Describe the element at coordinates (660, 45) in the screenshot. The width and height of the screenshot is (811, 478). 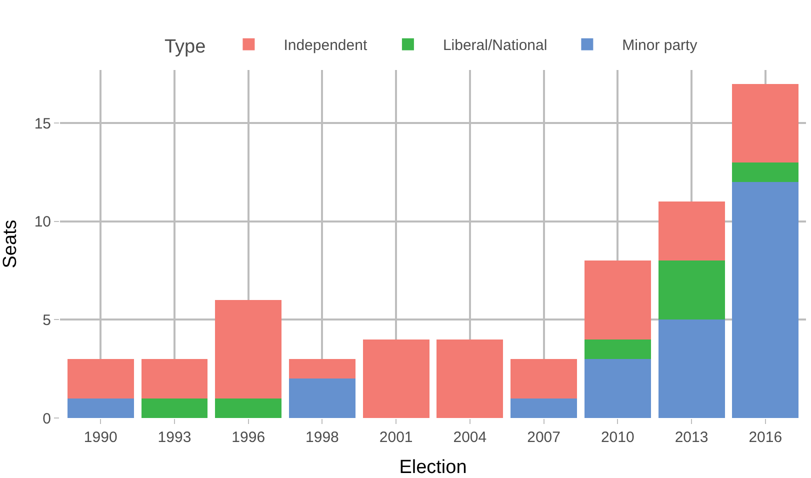
I see `legend-label: Minor party` at that location.